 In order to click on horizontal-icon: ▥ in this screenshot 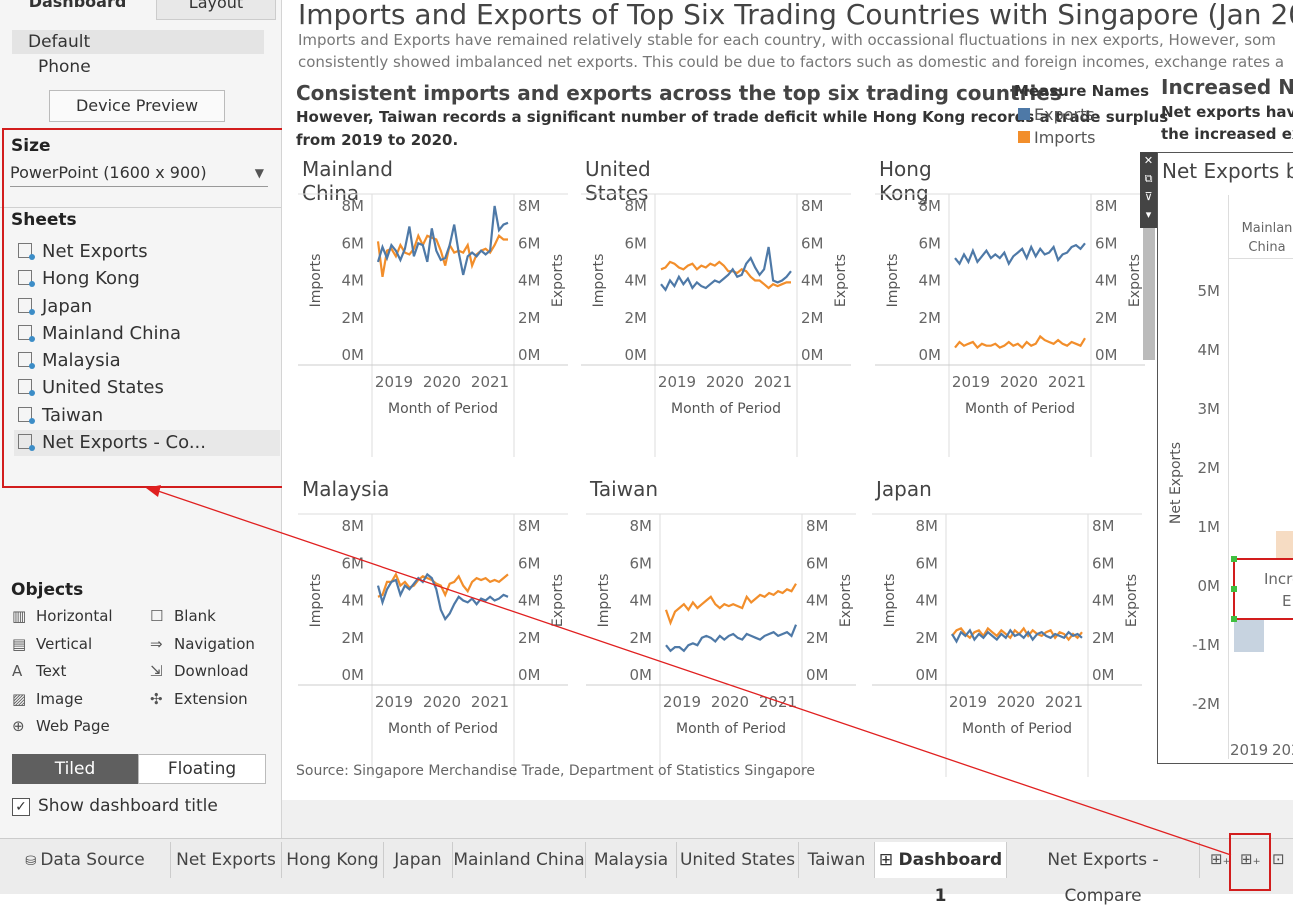, I will do `click(19, 616)`.